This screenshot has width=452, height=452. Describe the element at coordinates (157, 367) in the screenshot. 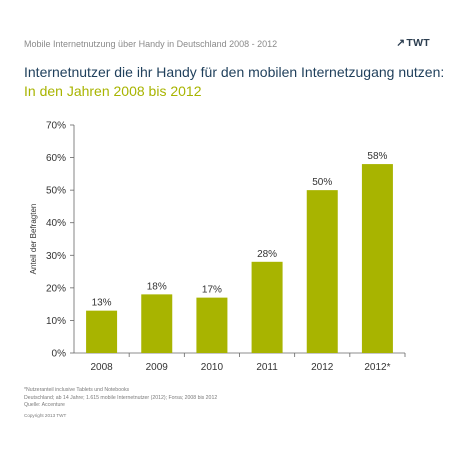

I see `x-tick-label: 2009` at that location.